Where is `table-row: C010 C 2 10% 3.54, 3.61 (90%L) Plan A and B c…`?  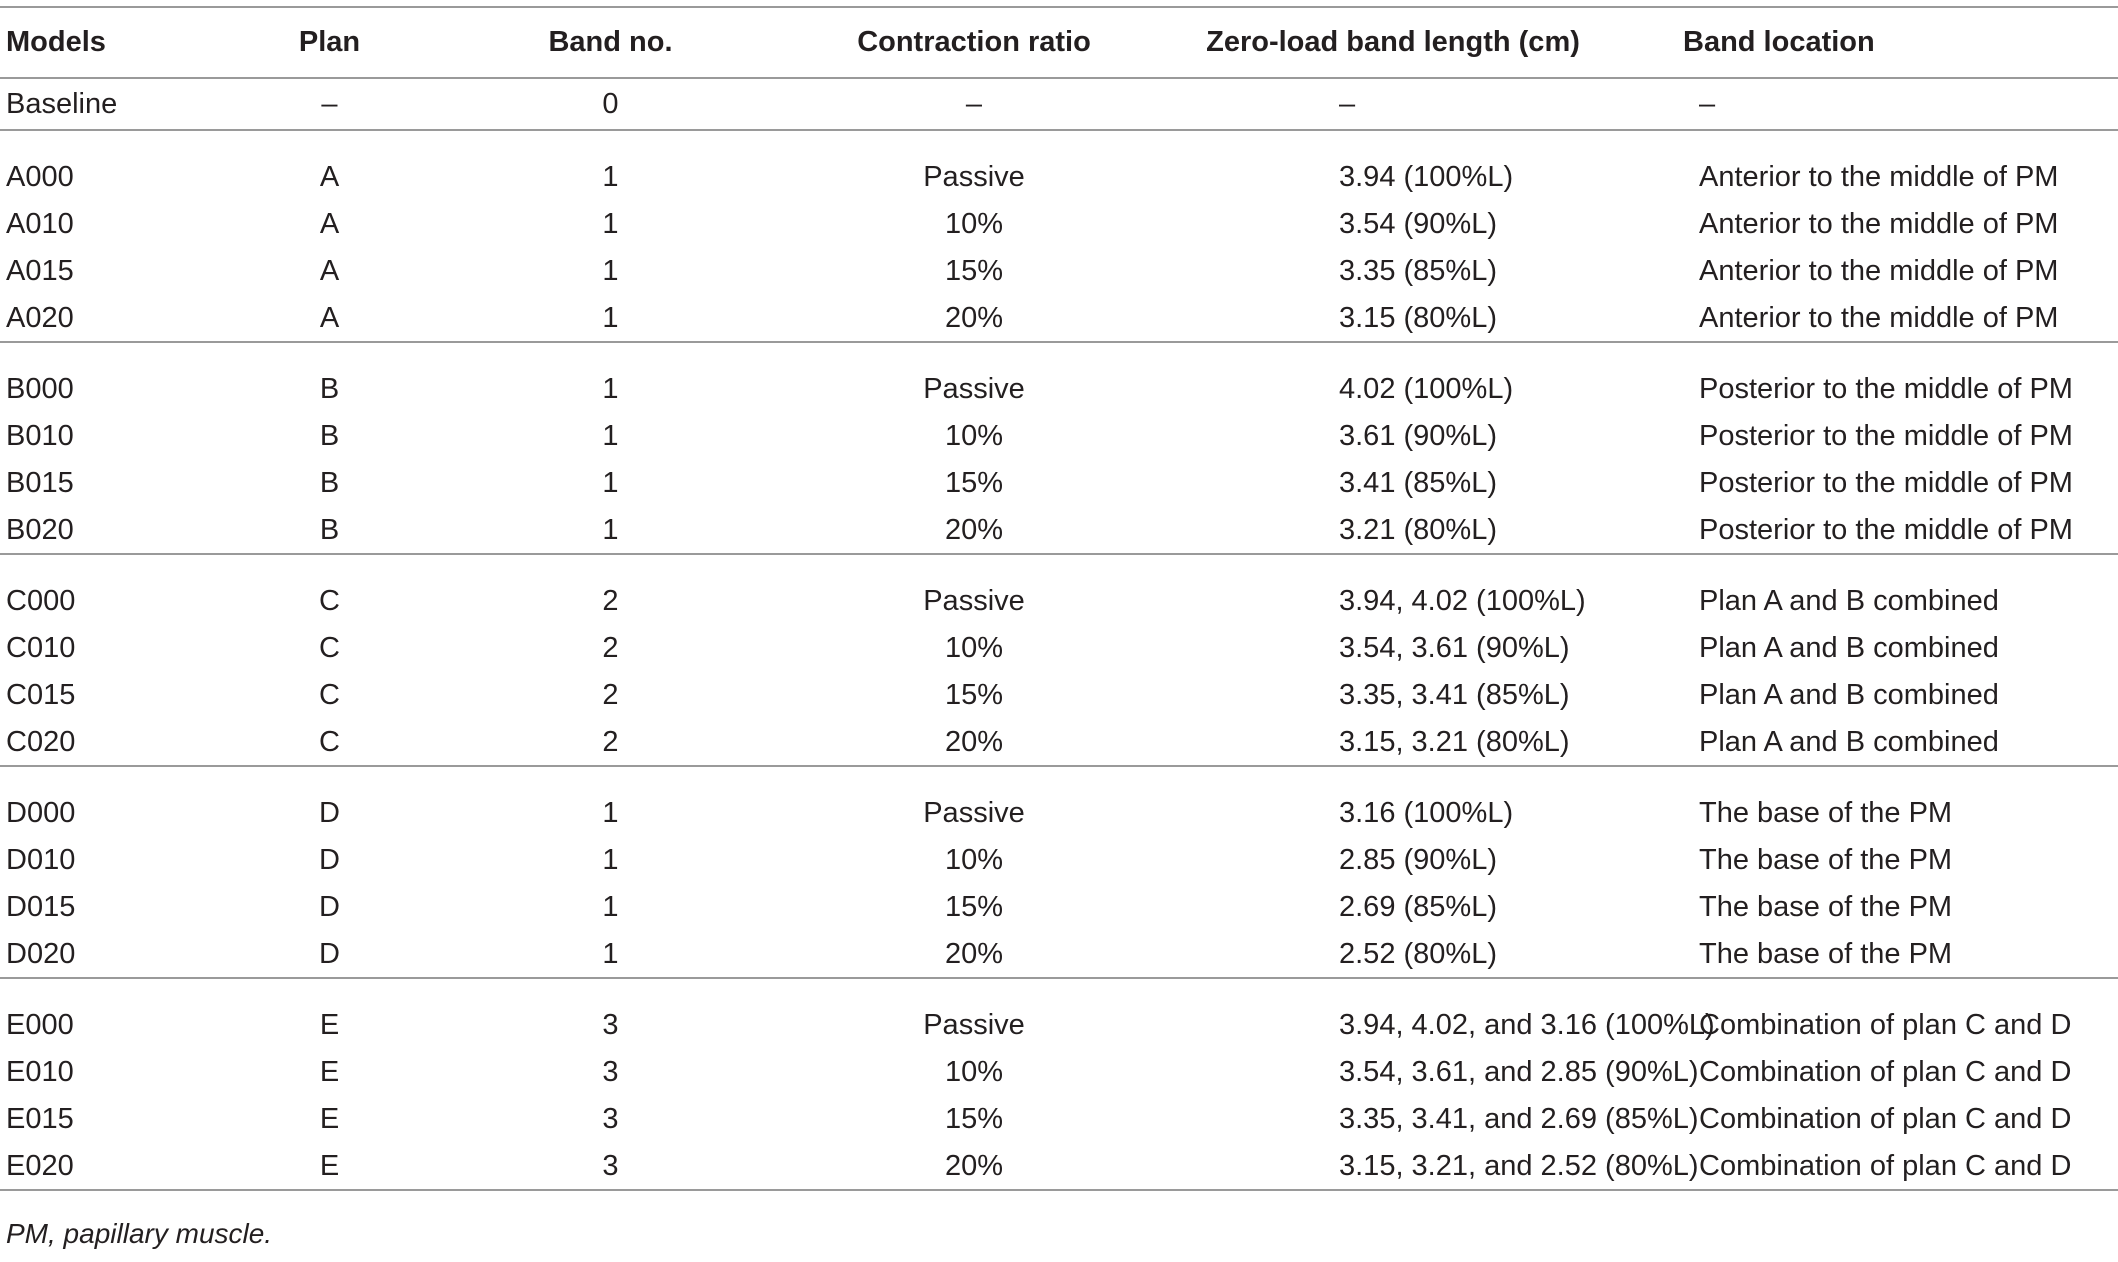 table-row: C010 C 2 10% 3.54, 3.61 (90%L) Plan A and B c… is located at coordinates (1059, 648).